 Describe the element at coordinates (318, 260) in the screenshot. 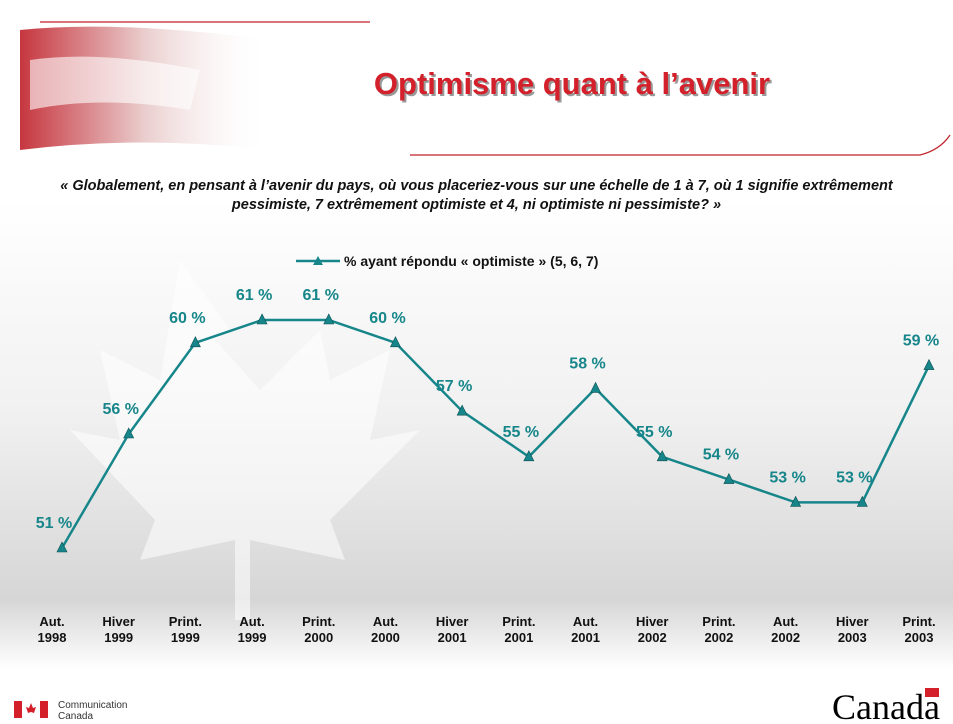

I see `legend-marker` at that location.